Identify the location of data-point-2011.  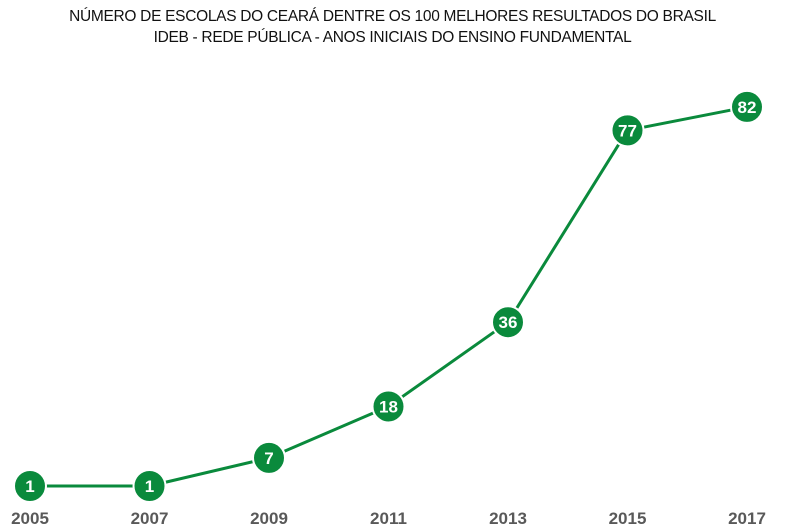
(388, 406).